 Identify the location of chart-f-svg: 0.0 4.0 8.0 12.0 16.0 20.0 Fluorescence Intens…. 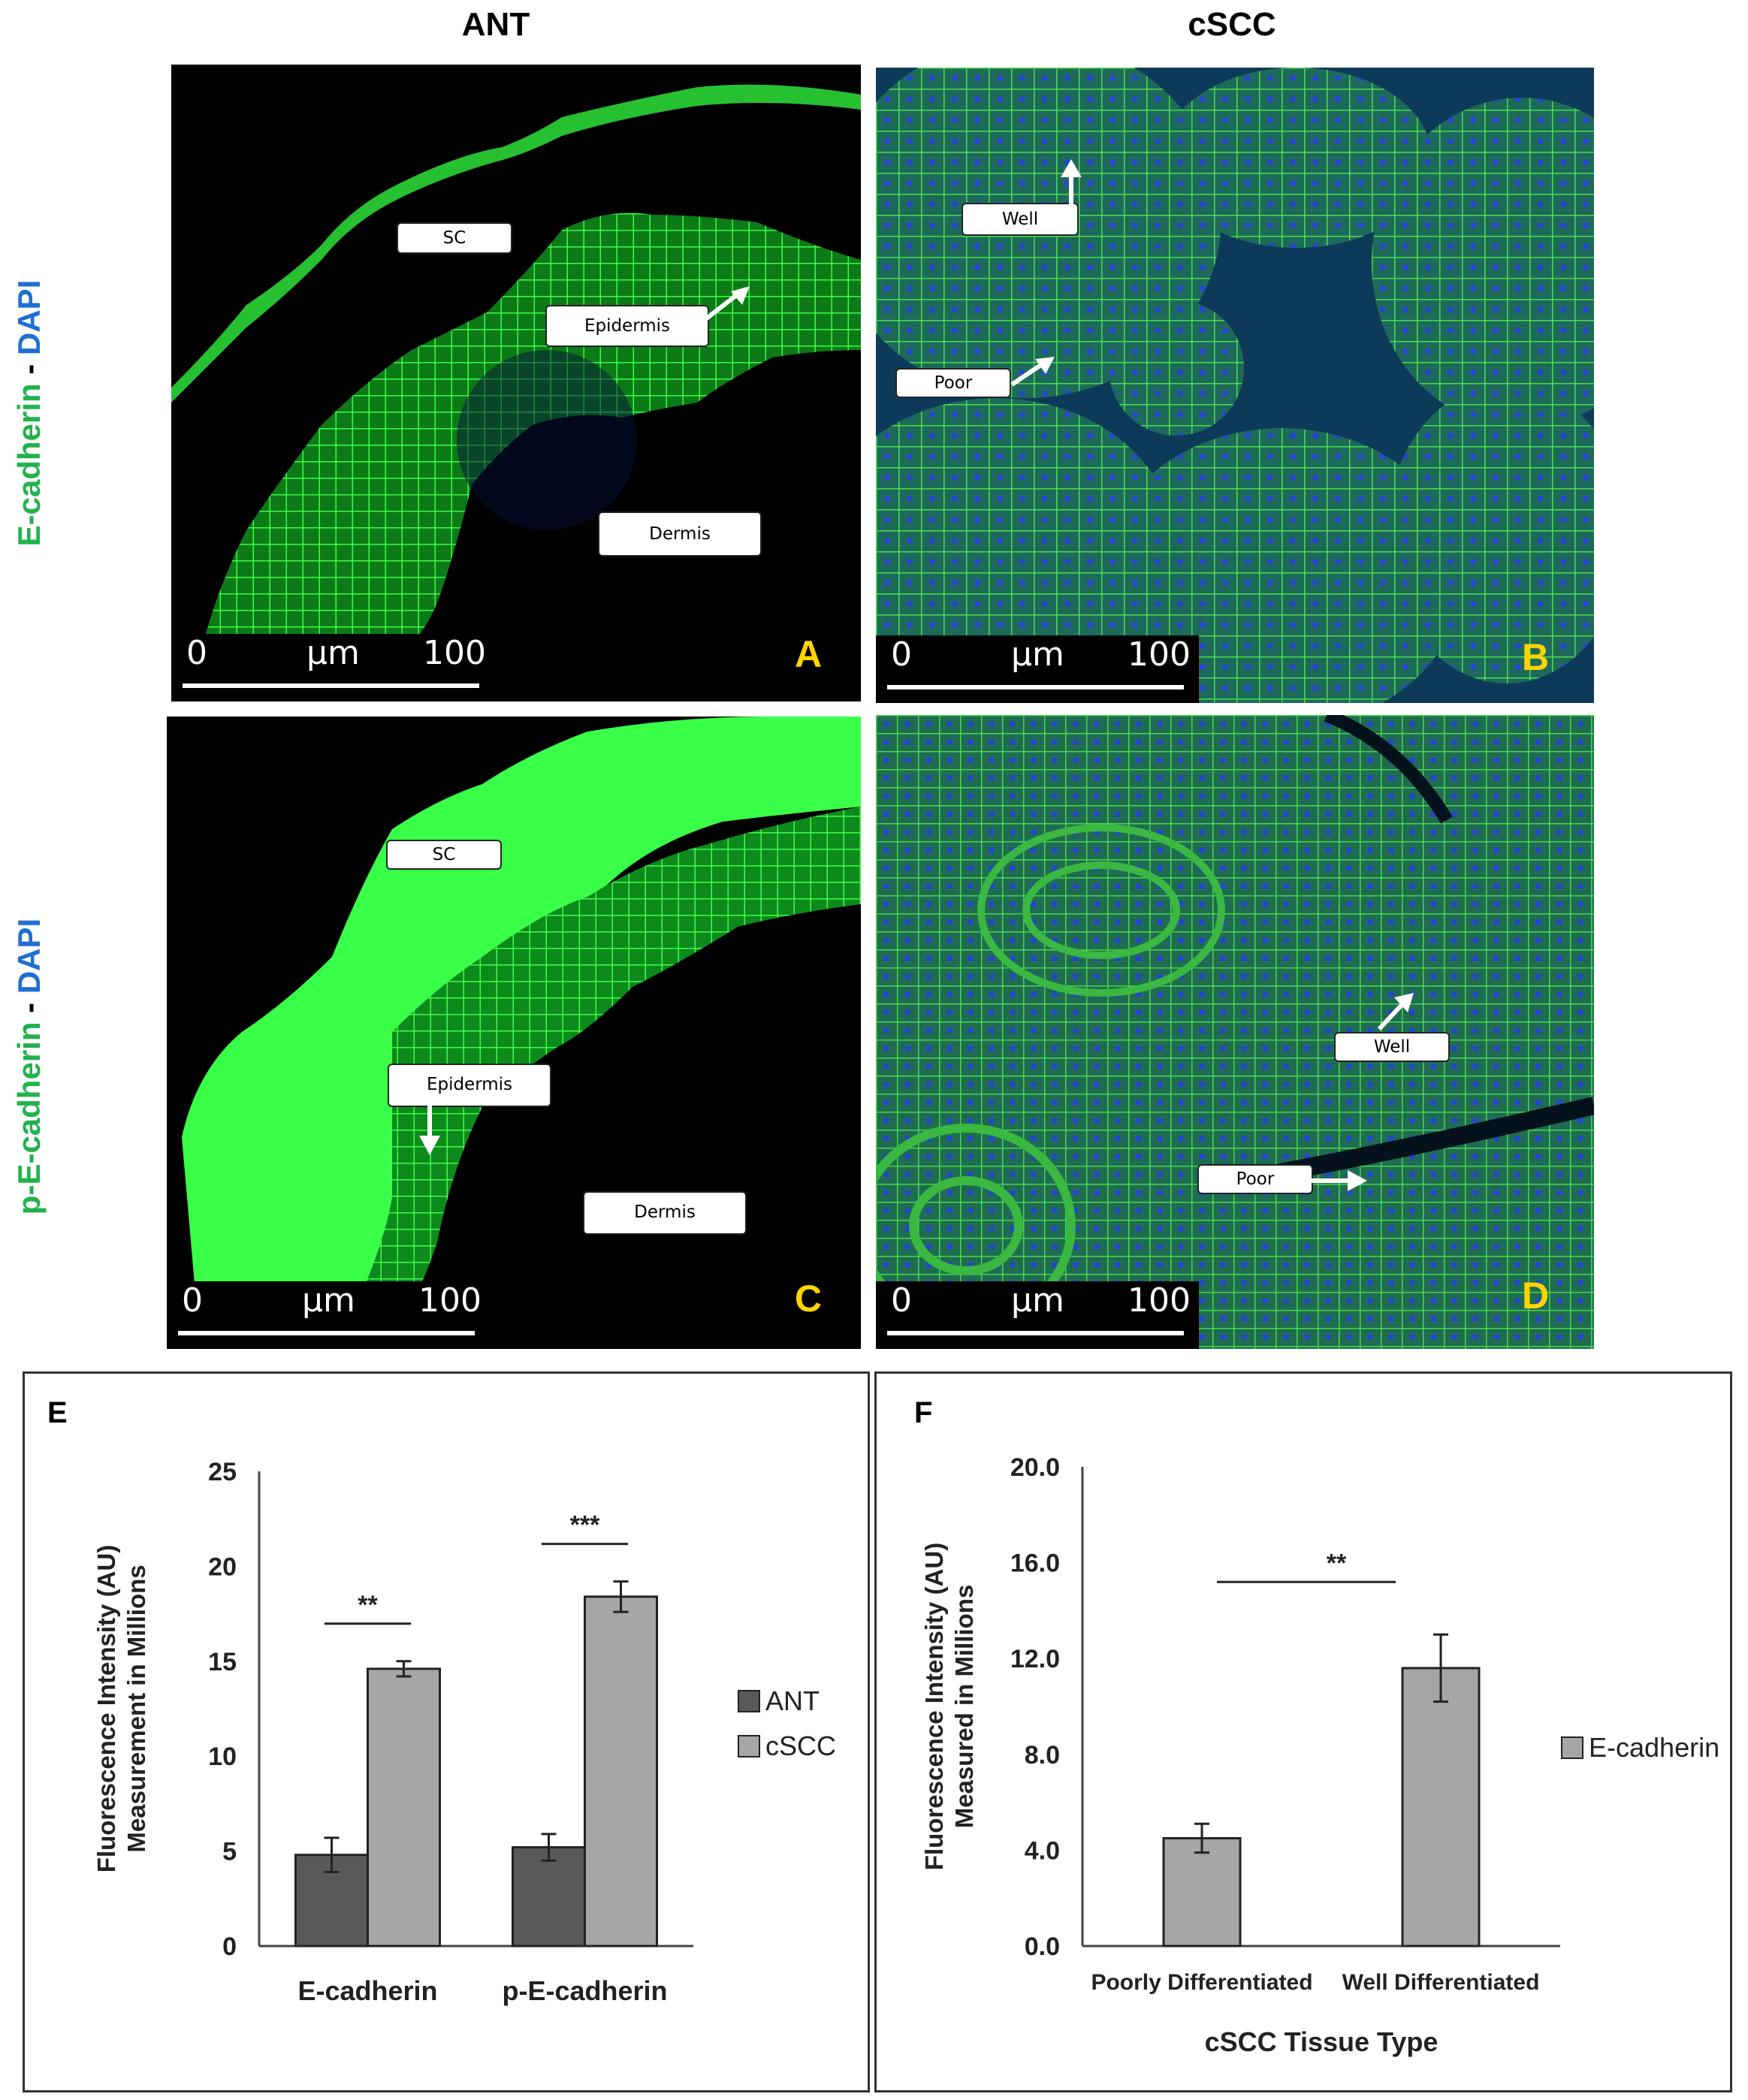
(1319, 1755).